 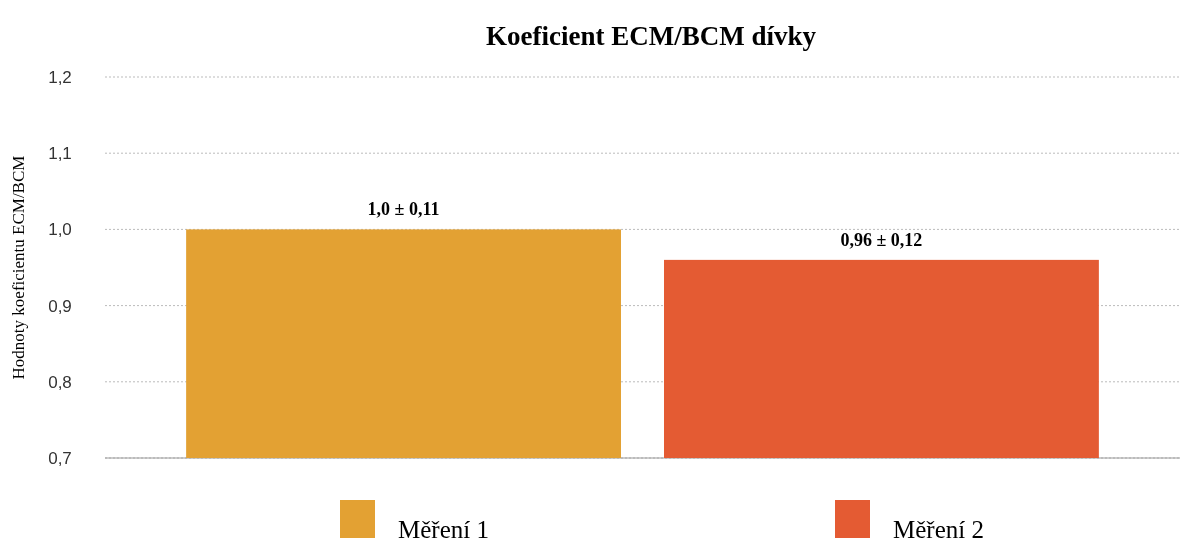 I want to click on data-label: 0,96 ± 0,12, so click(x=881, y=239).